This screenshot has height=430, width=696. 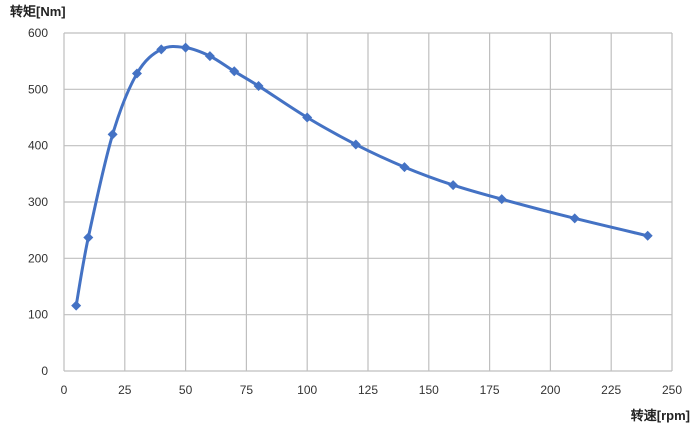 What do you see at coordinates (611, 390) in the screenshot?
I see `x-tick-label: 225` at bounding box center [611, 390].